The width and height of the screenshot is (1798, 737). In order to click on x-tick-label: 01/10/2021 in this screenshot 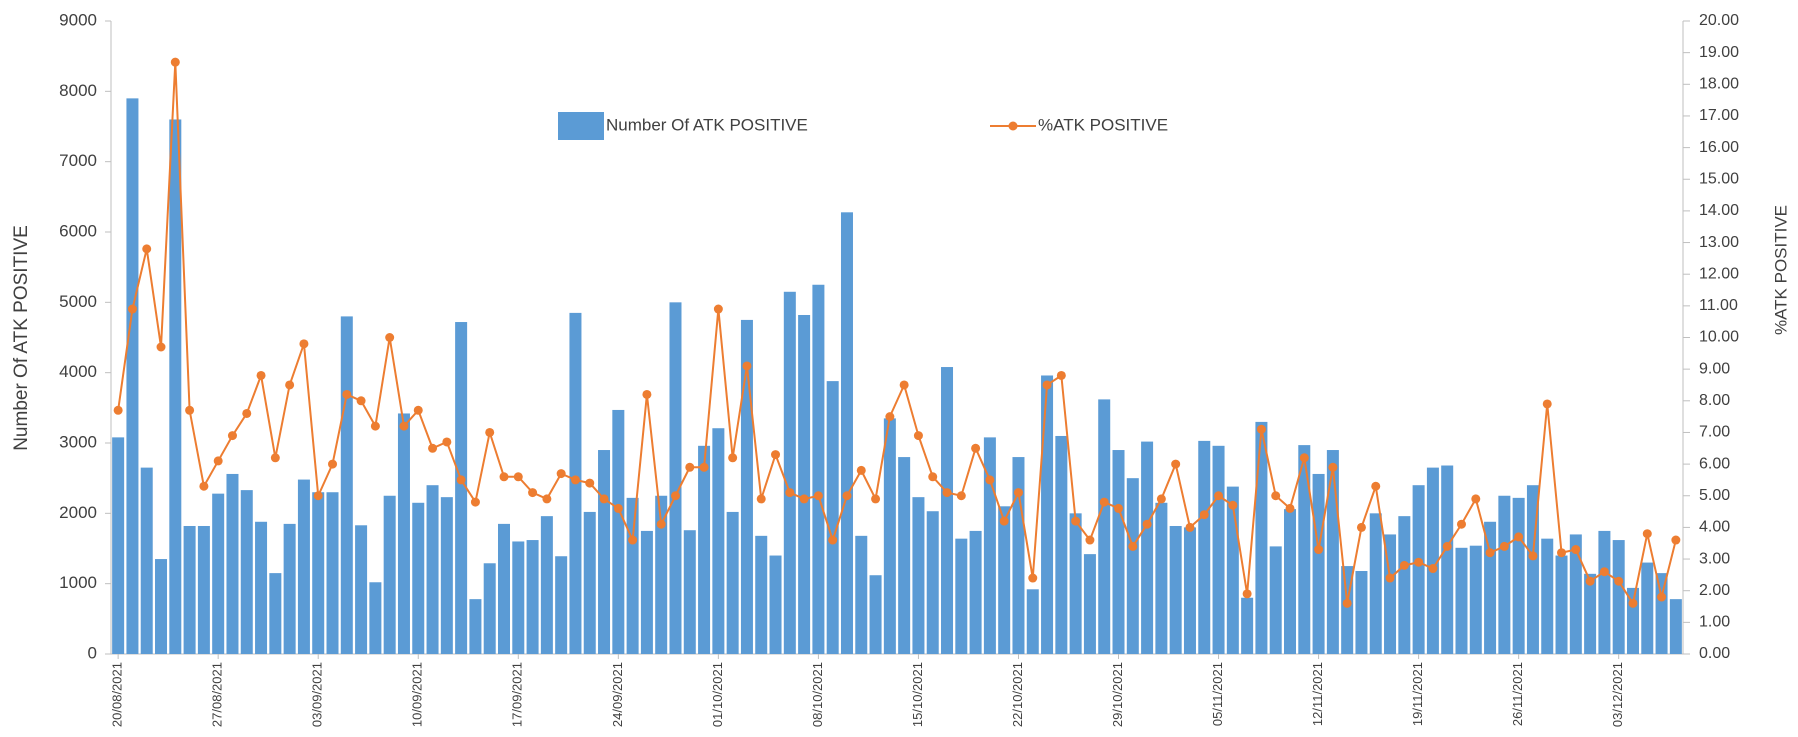, I will do `click(717, 694)`.